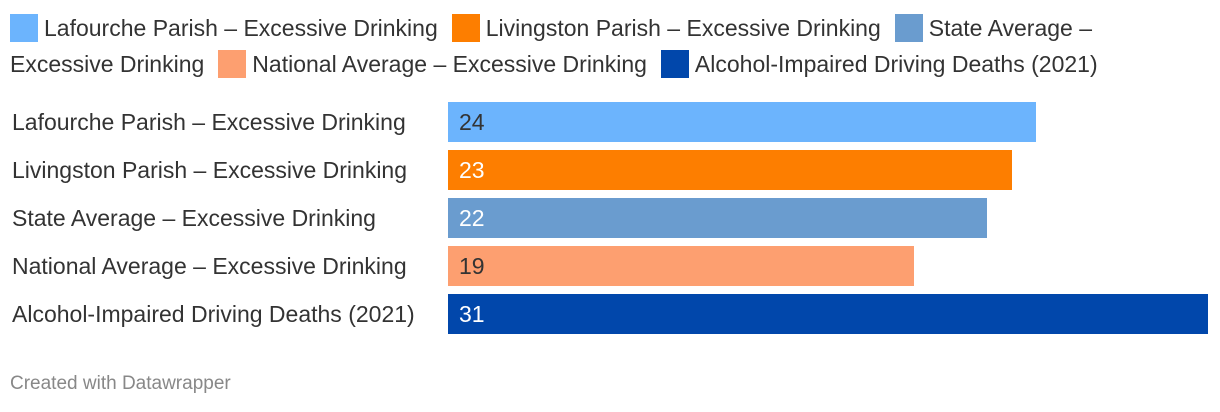 The image size is (1220, 412). What do you see at coordinates (241, 28) in the screenshot?
I see `legend-label: Lafourche Parish – Excessive Drinking` at bounding box center [241, 28].